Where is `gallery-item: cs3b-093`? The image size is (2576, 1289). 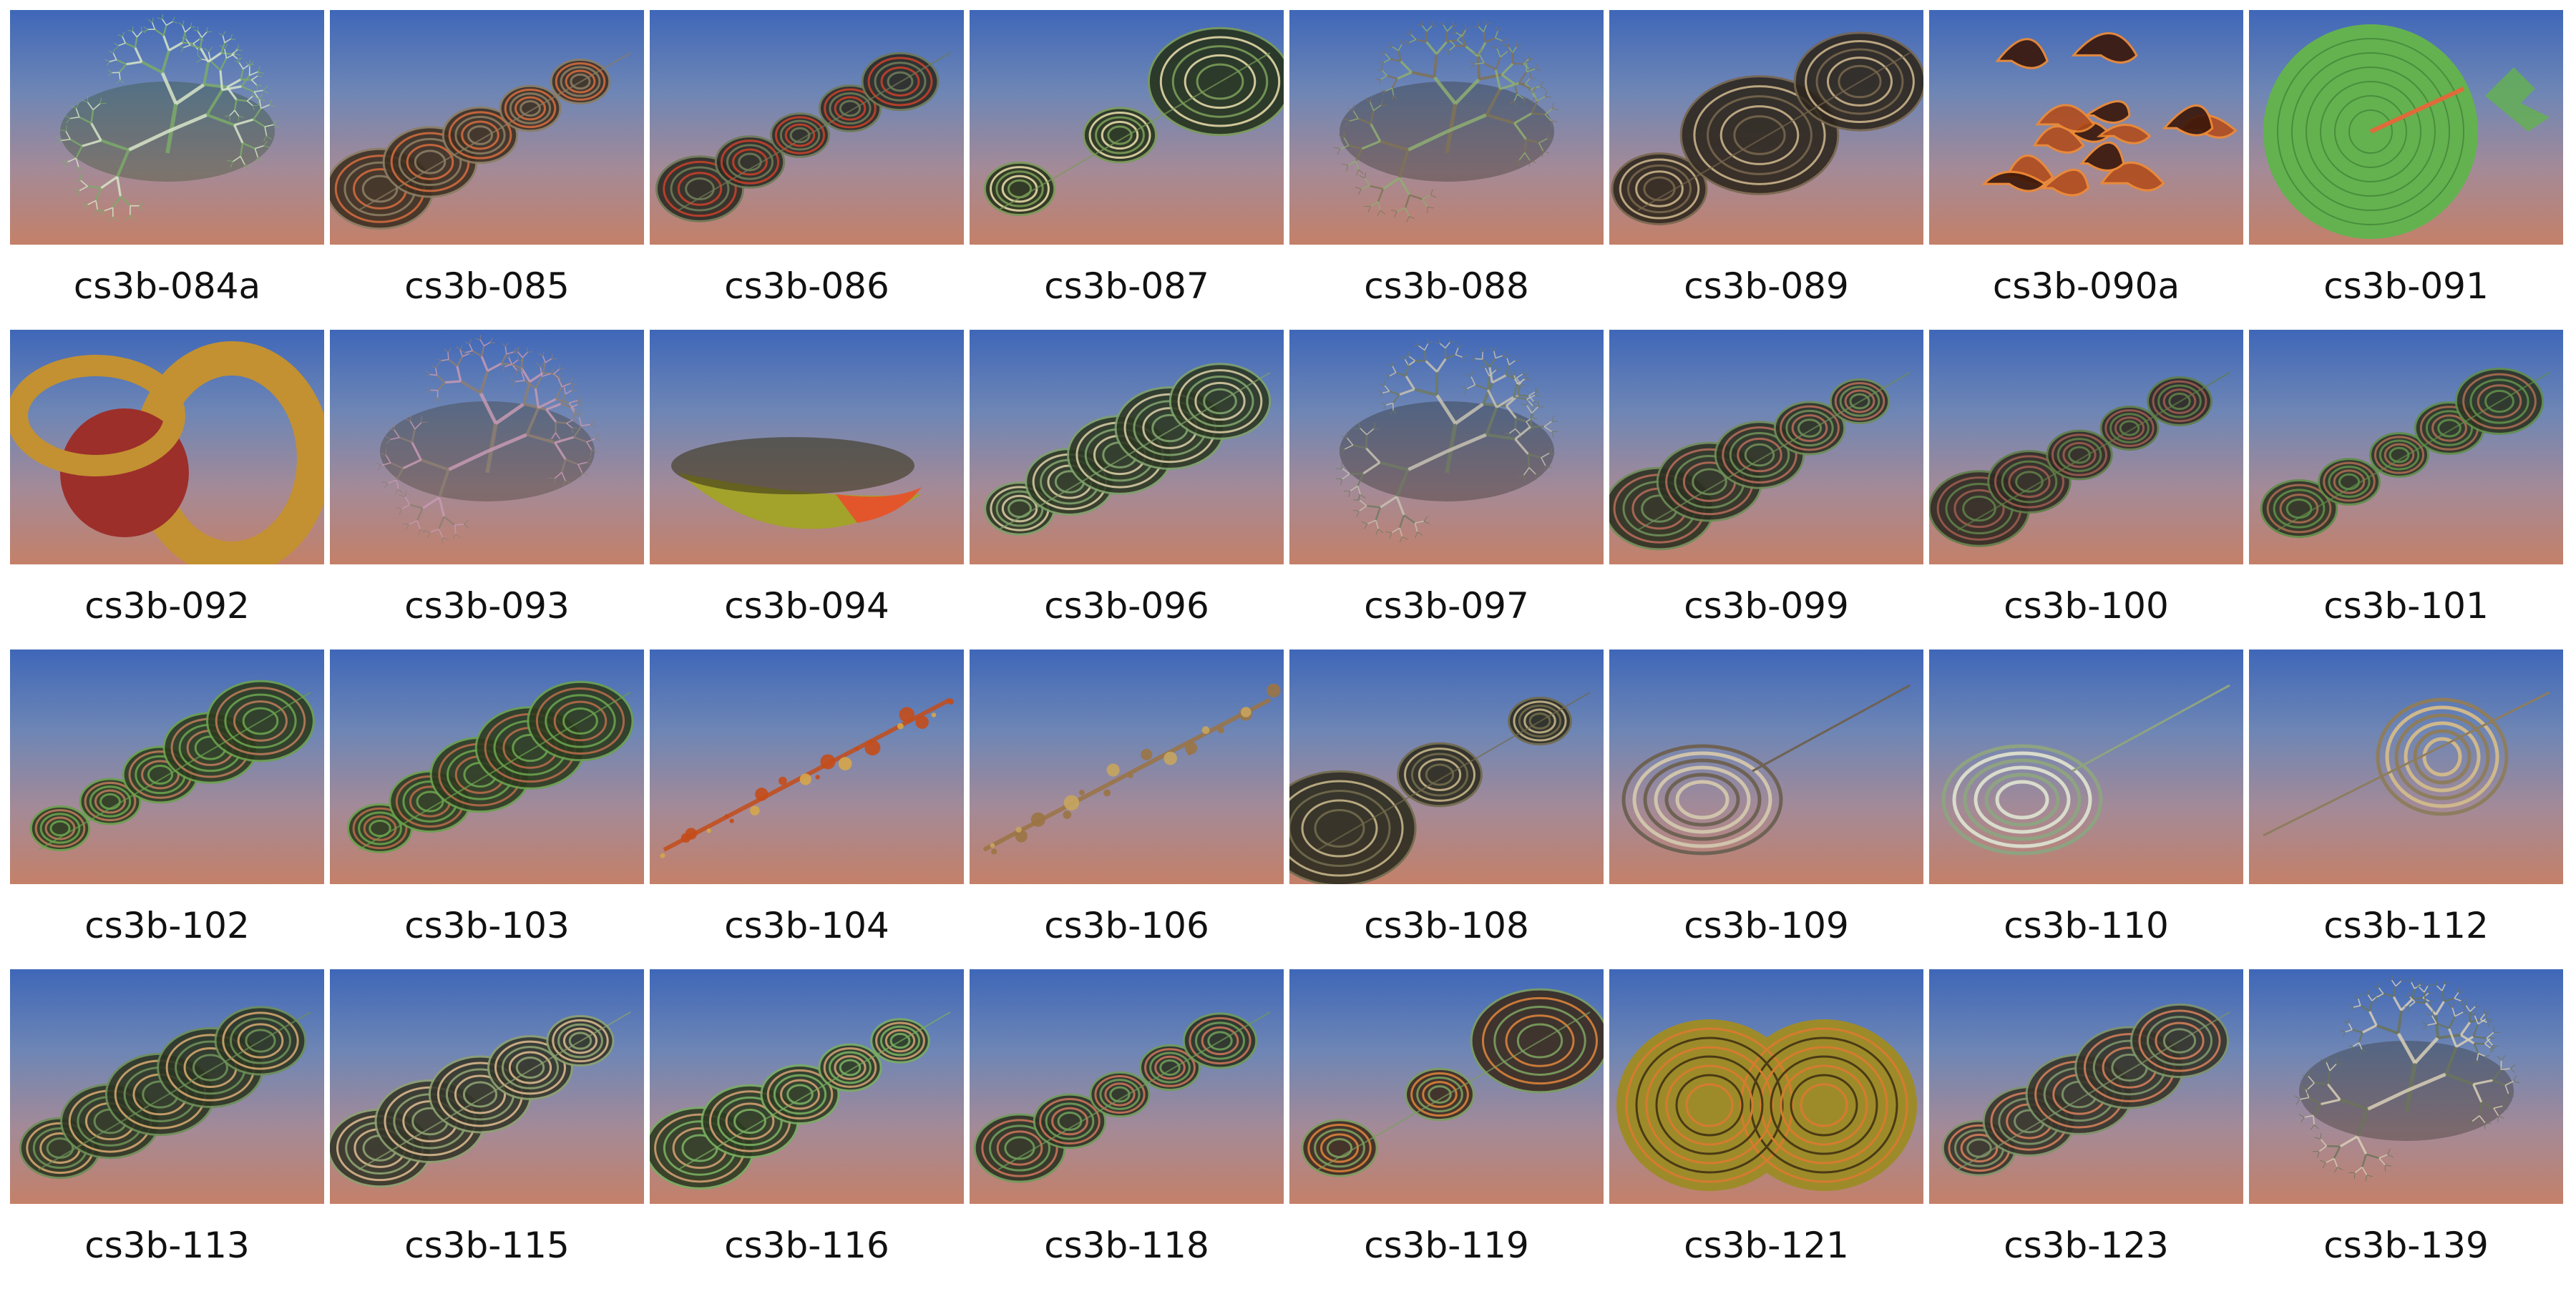
gallery-item: cs3b-093 is located at coordinates (487, 490).